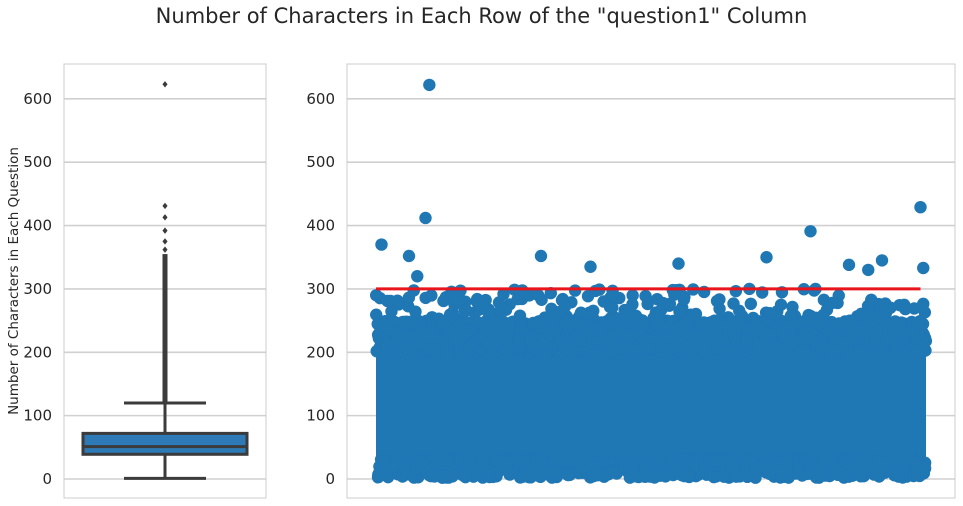 Image resolution: width=963 pixels, height=506 pixels. What do you see at coordinates (320, 162) in the screenshot?
I see `y-tick-label: 500` at bounding box center [320, 162].